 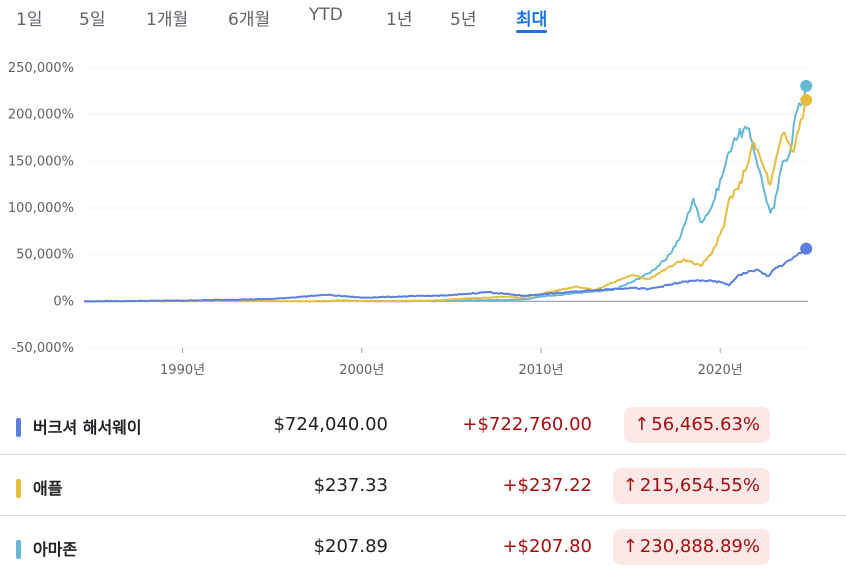 What do you see at coordinates (182, 370) in the screenshot?
I see `x-tick-label: 1990년` at bounding box center [182, 370].